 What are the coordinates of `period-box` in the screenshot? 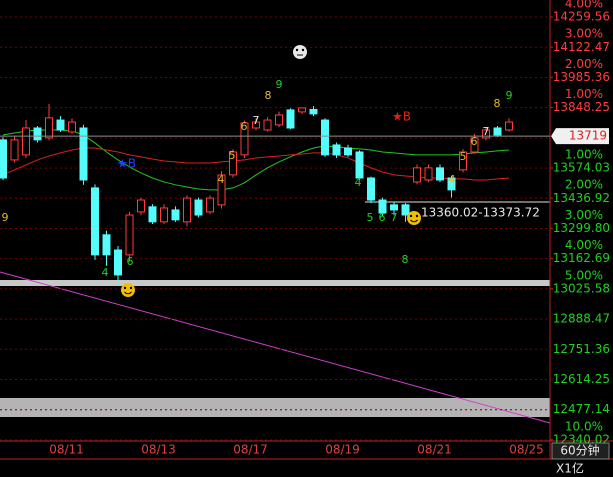 It's located at (580, 451).